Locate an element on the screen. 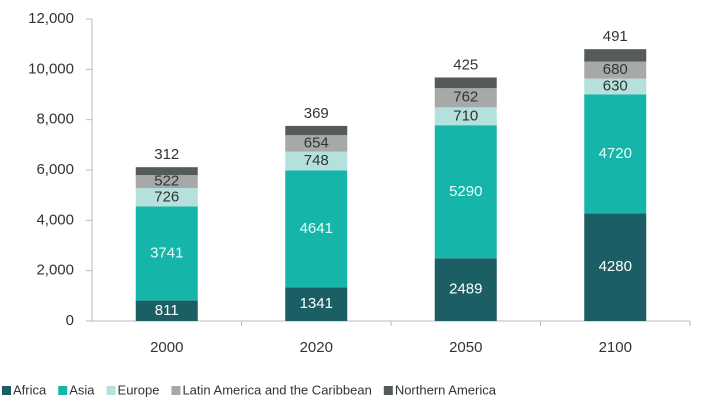  data-label: 522 is located at coordinates (166, 181).